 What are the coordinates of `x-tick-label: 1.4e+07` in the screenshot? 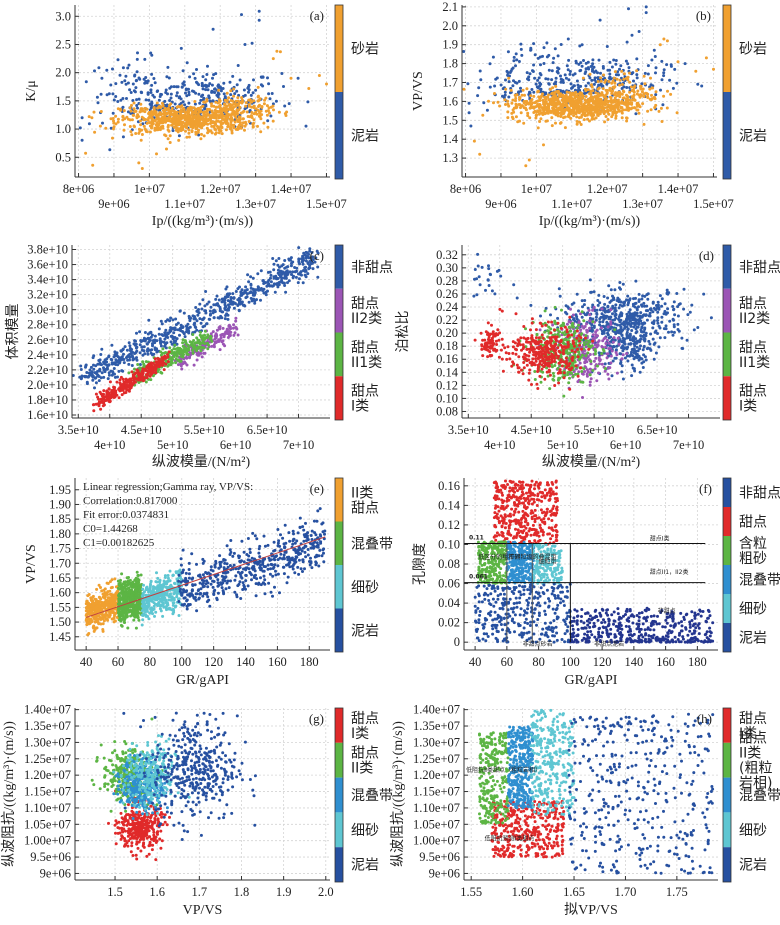 It's located at (678, 189).